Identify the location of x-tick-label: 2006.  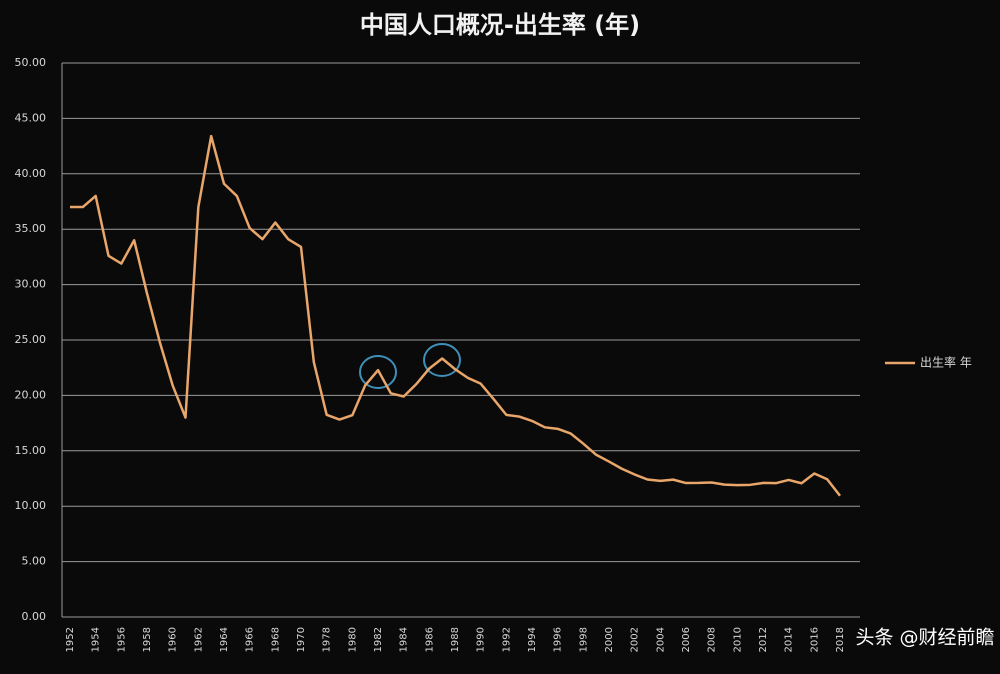
(686, 639).